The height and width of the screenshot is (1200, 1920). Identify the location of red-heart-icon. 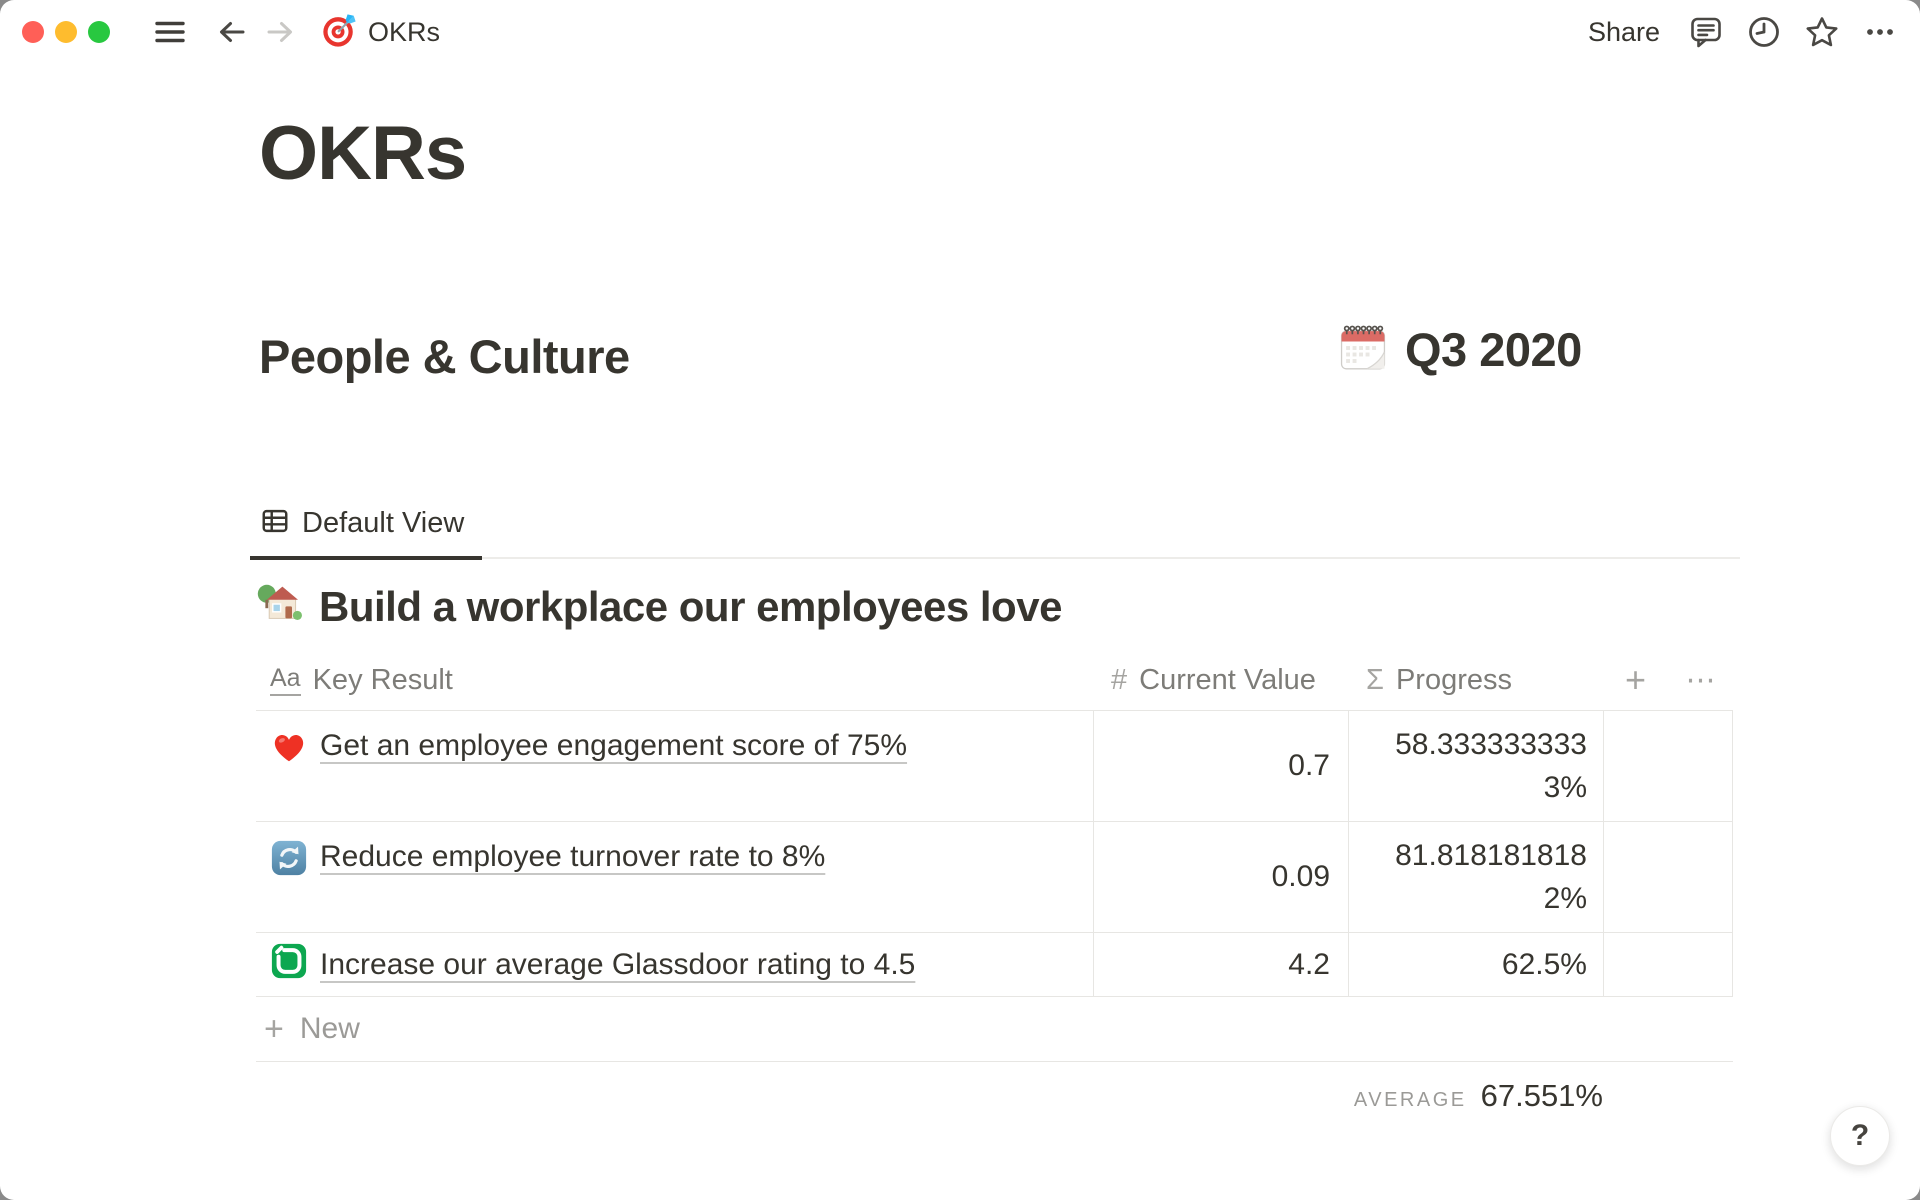
(289, 751).